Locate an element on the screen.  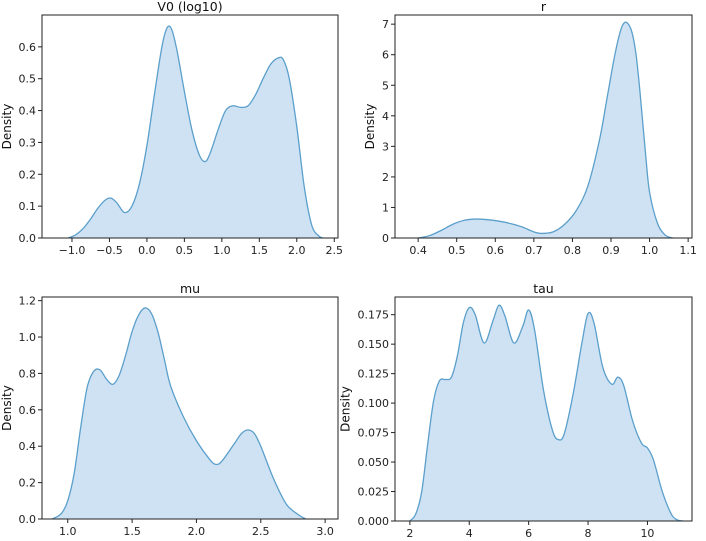
y-tick-label: 7 is located at coordinates (385, 24).